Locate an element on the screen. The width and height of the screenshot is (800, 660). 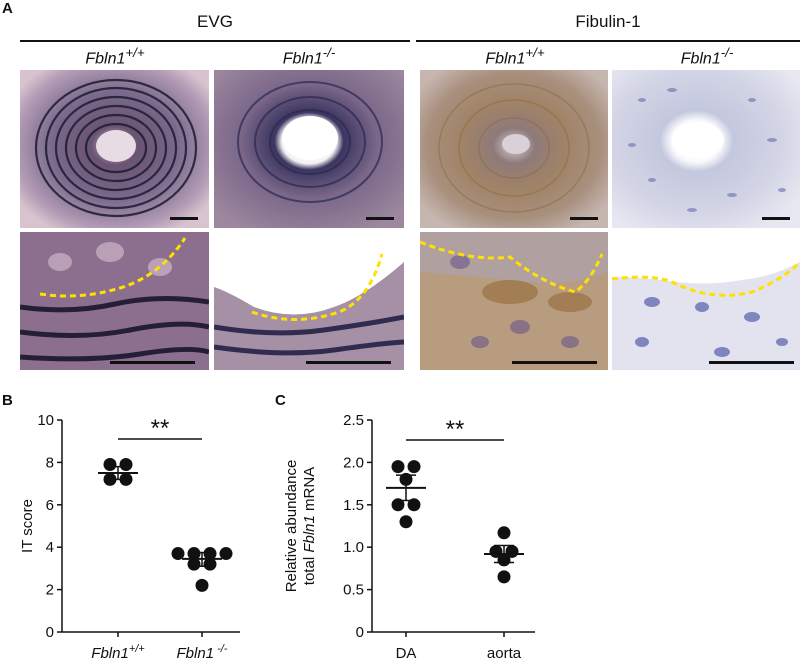
micrograph-fib-ko-low is located at coordinates (706, 149).